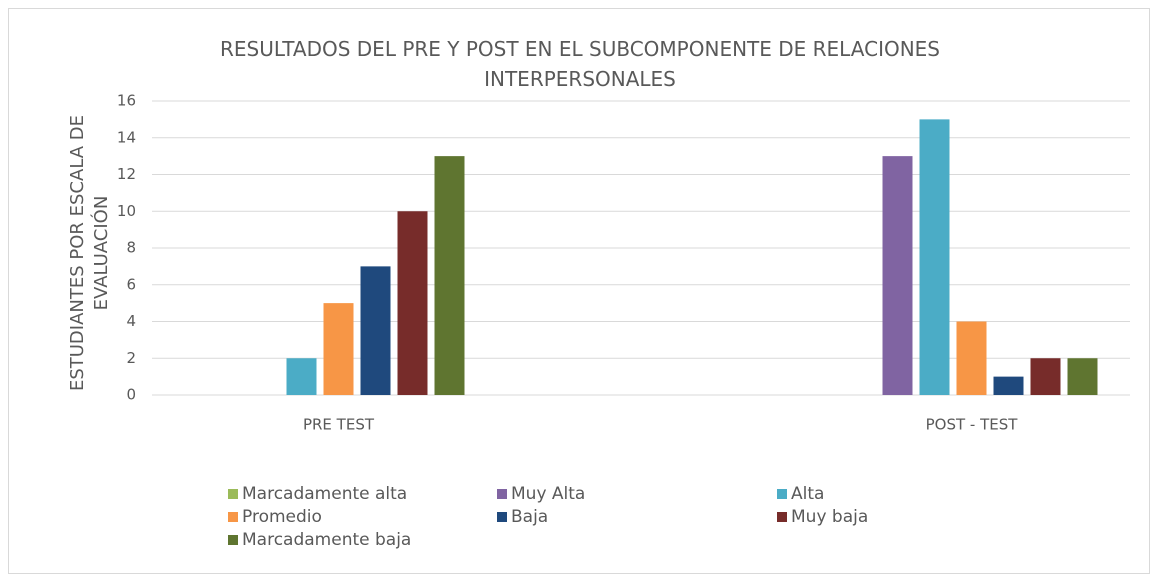 This screenshot has width=1160, height=583. I want to click on y-tick-label: 0, so click(131, 395).